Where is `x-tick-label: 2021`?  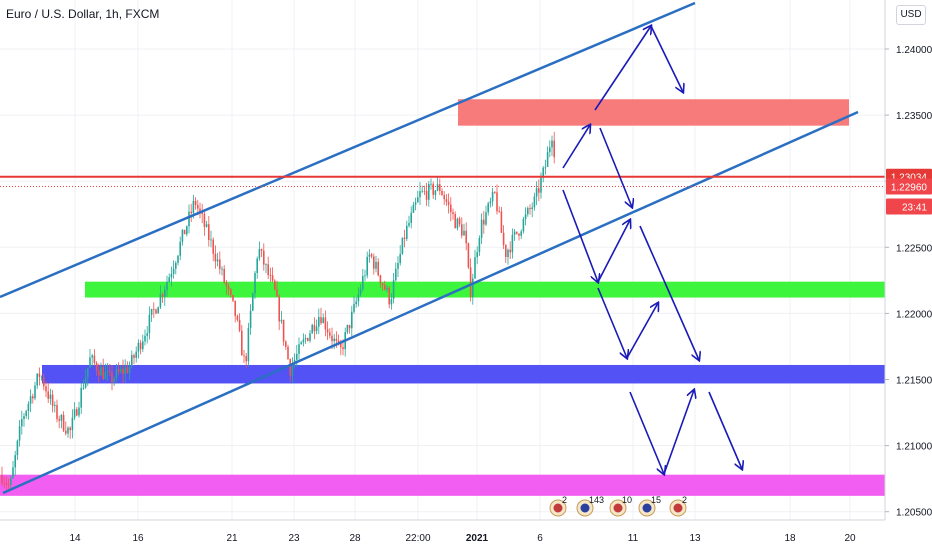 x-tick-label: 2021 is located at coordinates (477, 538).